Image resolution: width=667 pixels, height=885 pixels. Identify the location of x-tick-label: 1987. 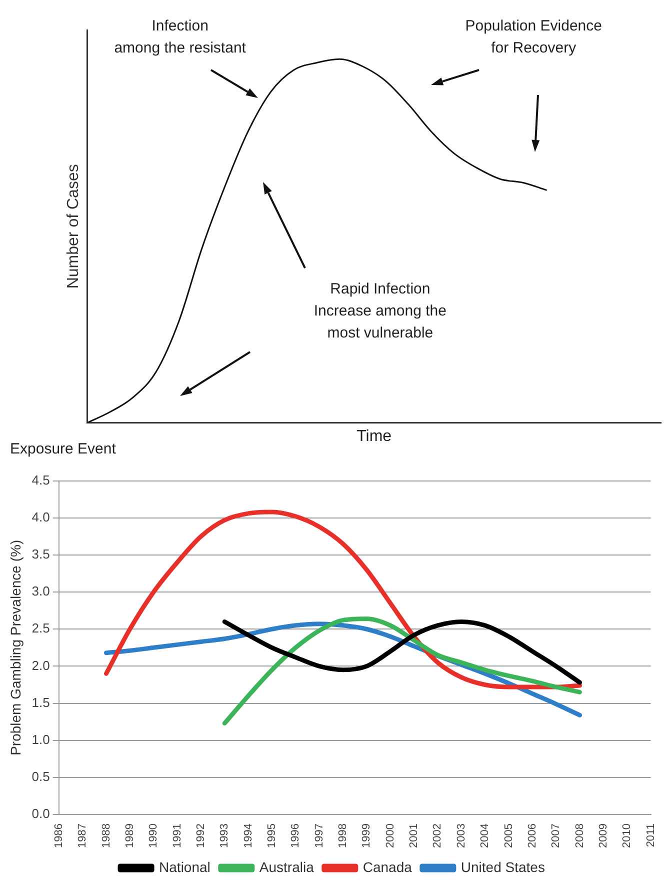
(82, 836).